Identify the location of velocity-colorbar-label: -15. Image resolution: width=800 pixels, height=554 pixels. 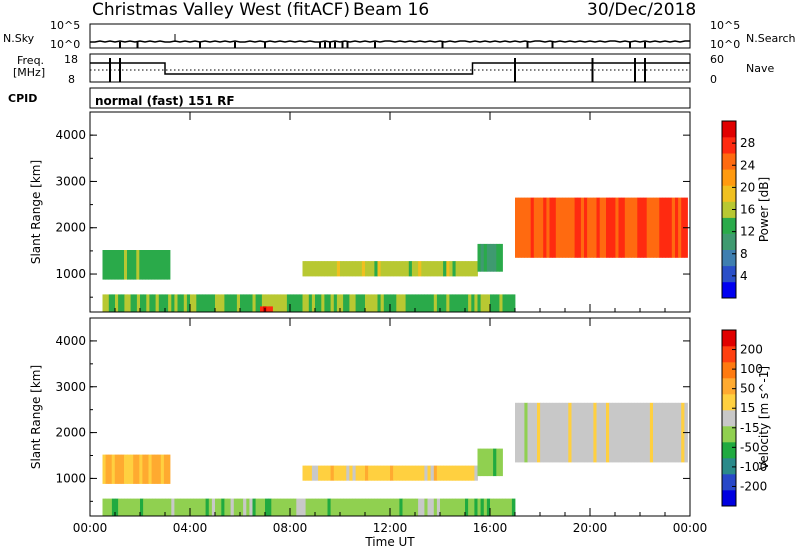
(750, 428).